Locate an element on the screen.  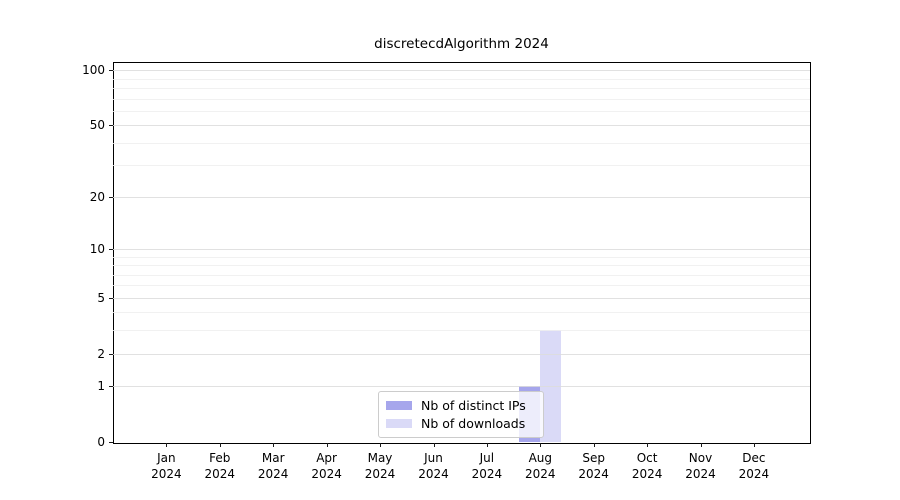
legend-row: Nb of distinct IPs is located at coordinates (460, 405).